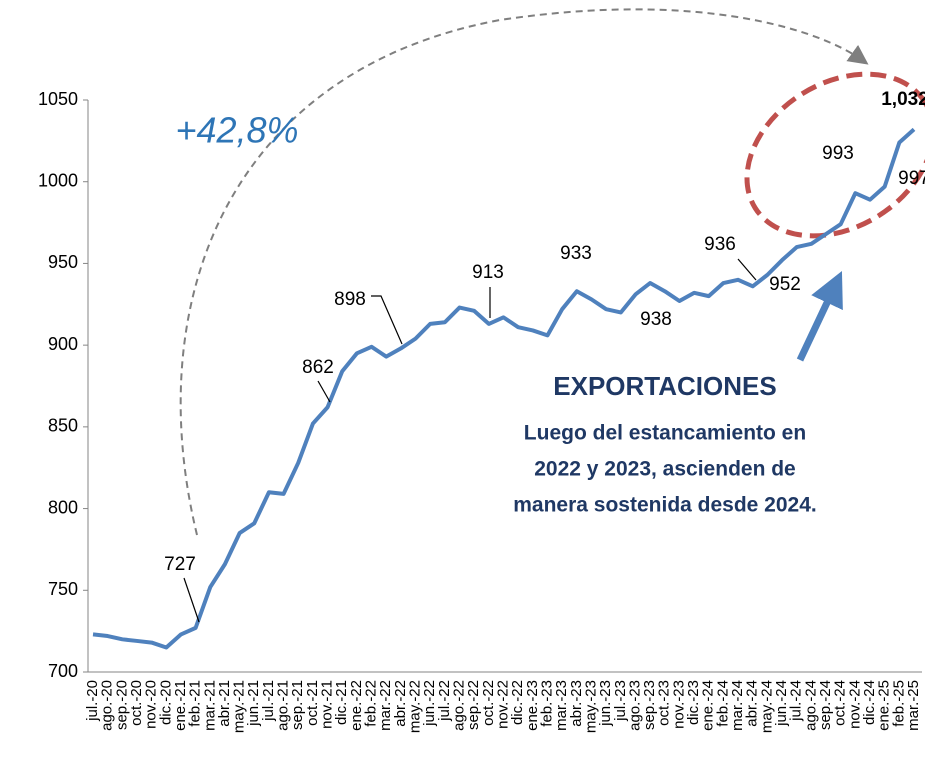  What do you see at coordinates (297, 705) in the screenshot?
I see `x-tick-label: sep.-21` at bounding box center [297, 705].